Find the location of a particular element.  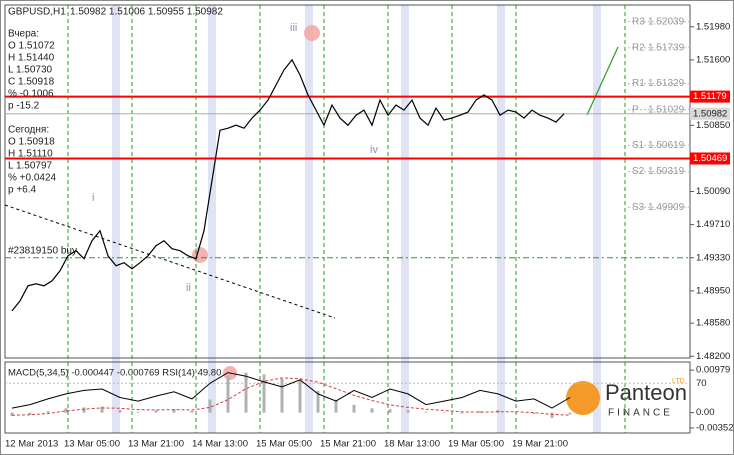

info: p -15.2 is located at coordinates (24, 106).